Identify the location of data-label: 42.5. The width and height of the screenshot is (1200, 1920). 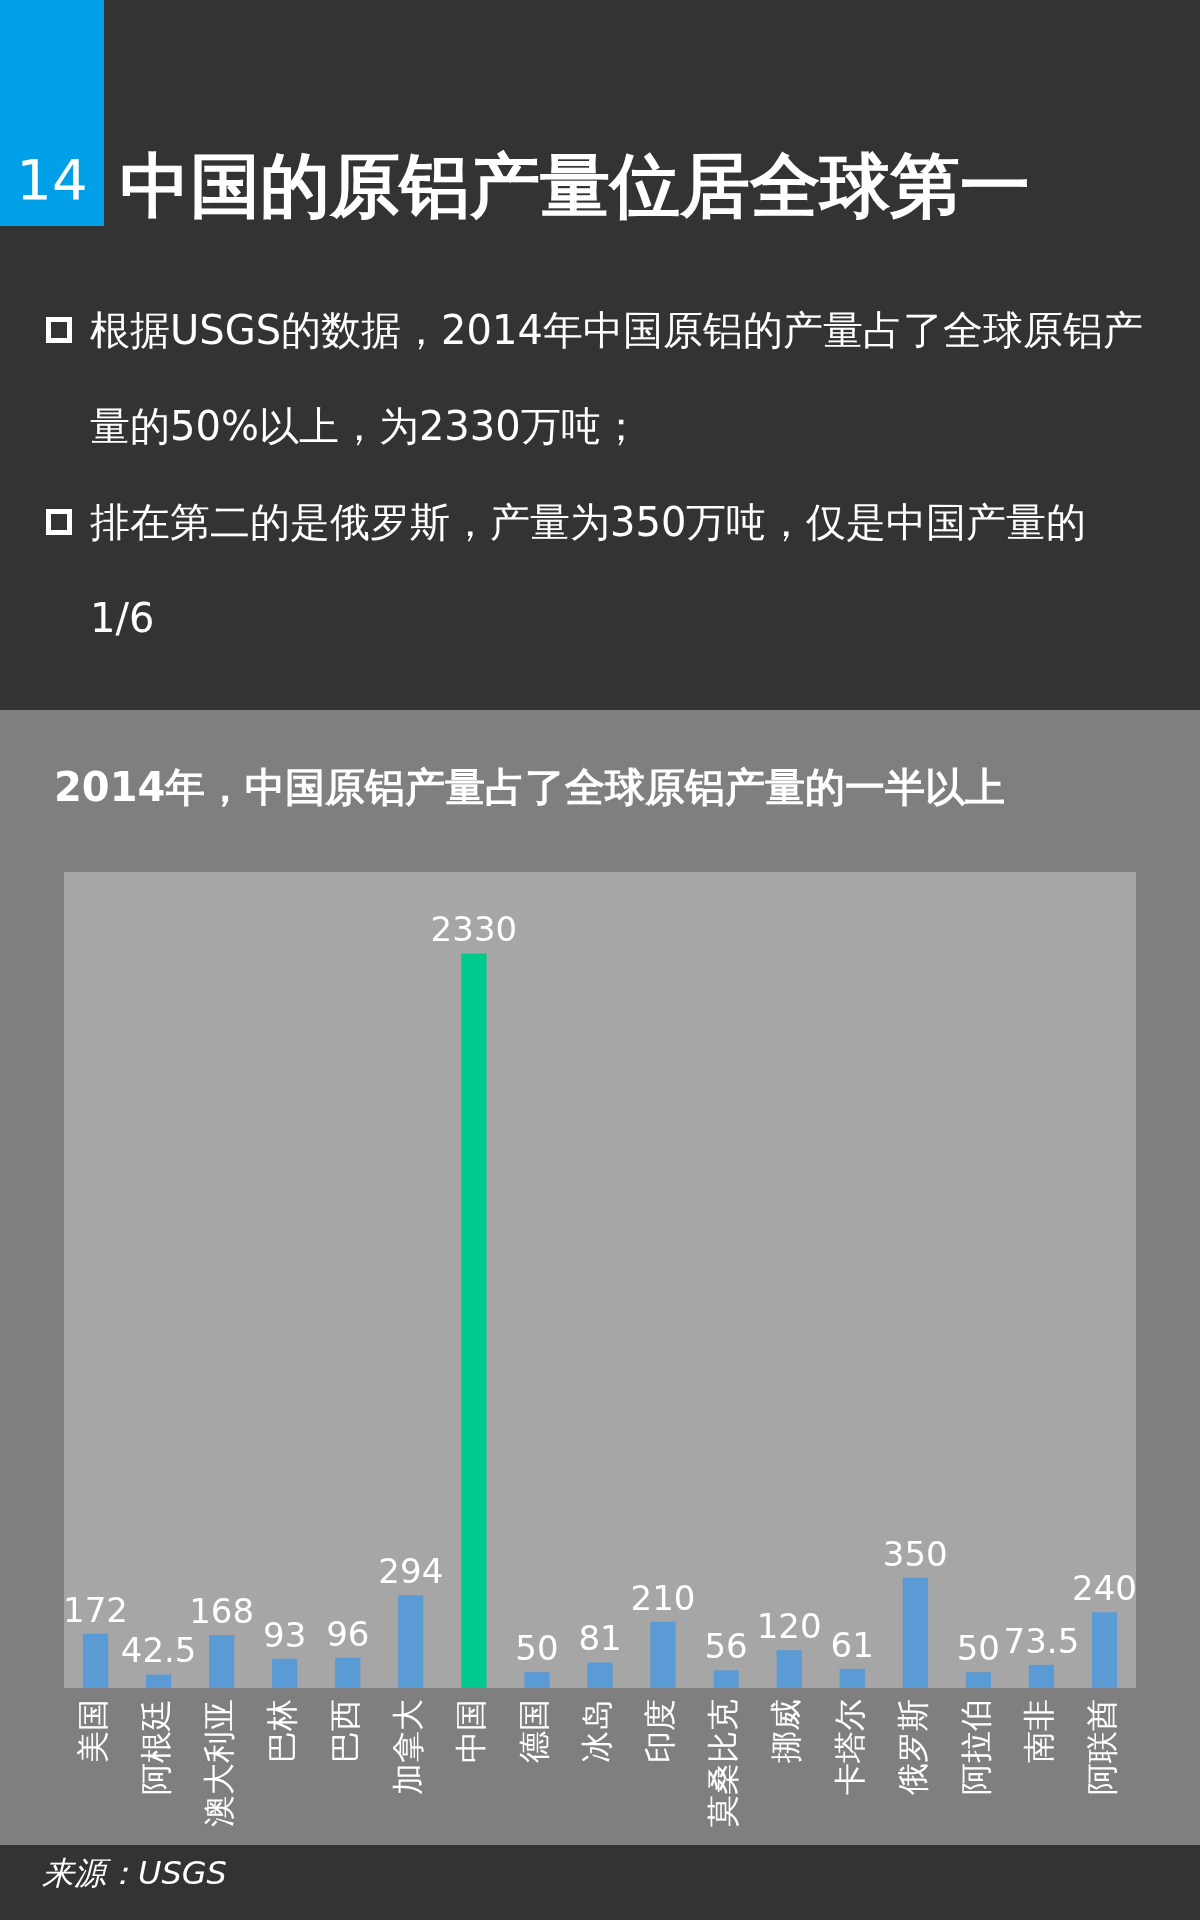
(158, 1650).